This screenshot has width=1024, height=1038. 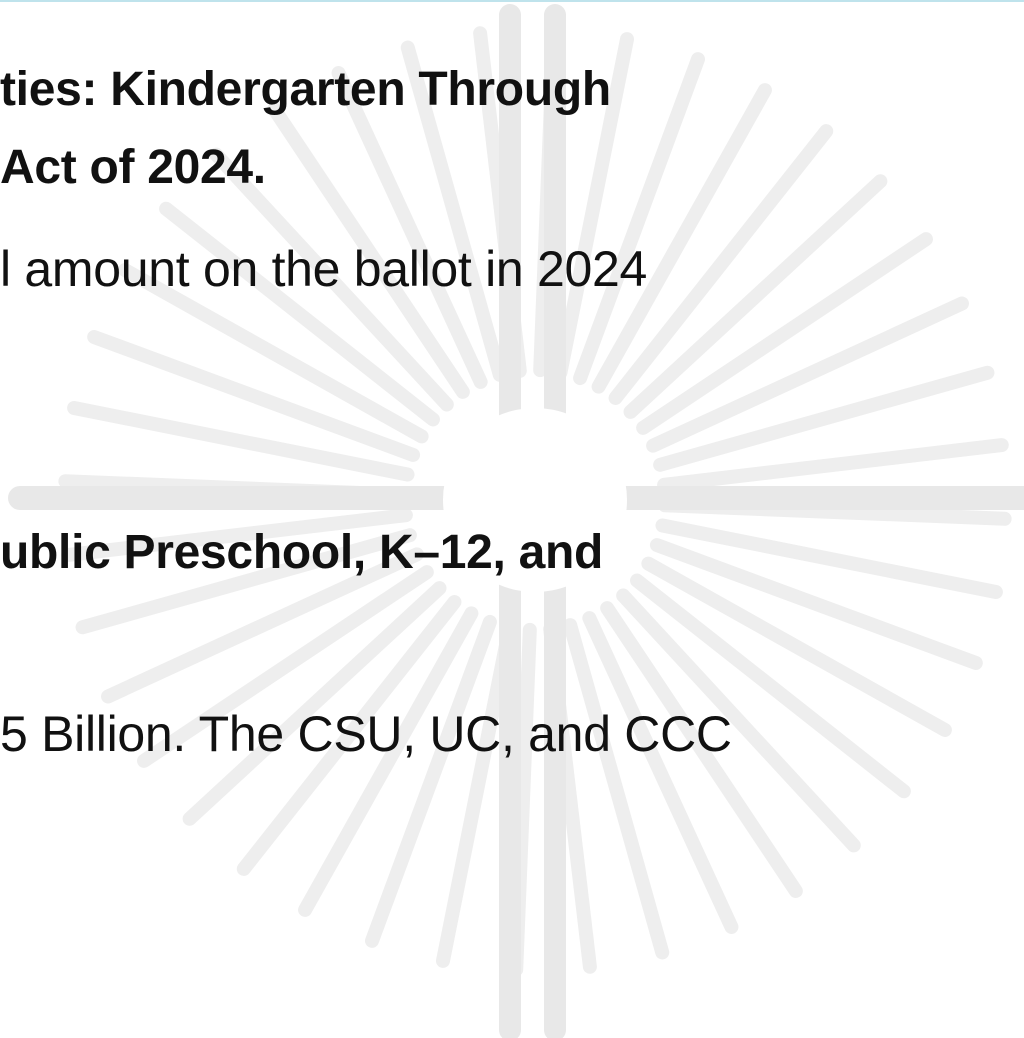 I want to click on heading-line-1: ties: Kindergarten Through, so click(x=305, y=89).